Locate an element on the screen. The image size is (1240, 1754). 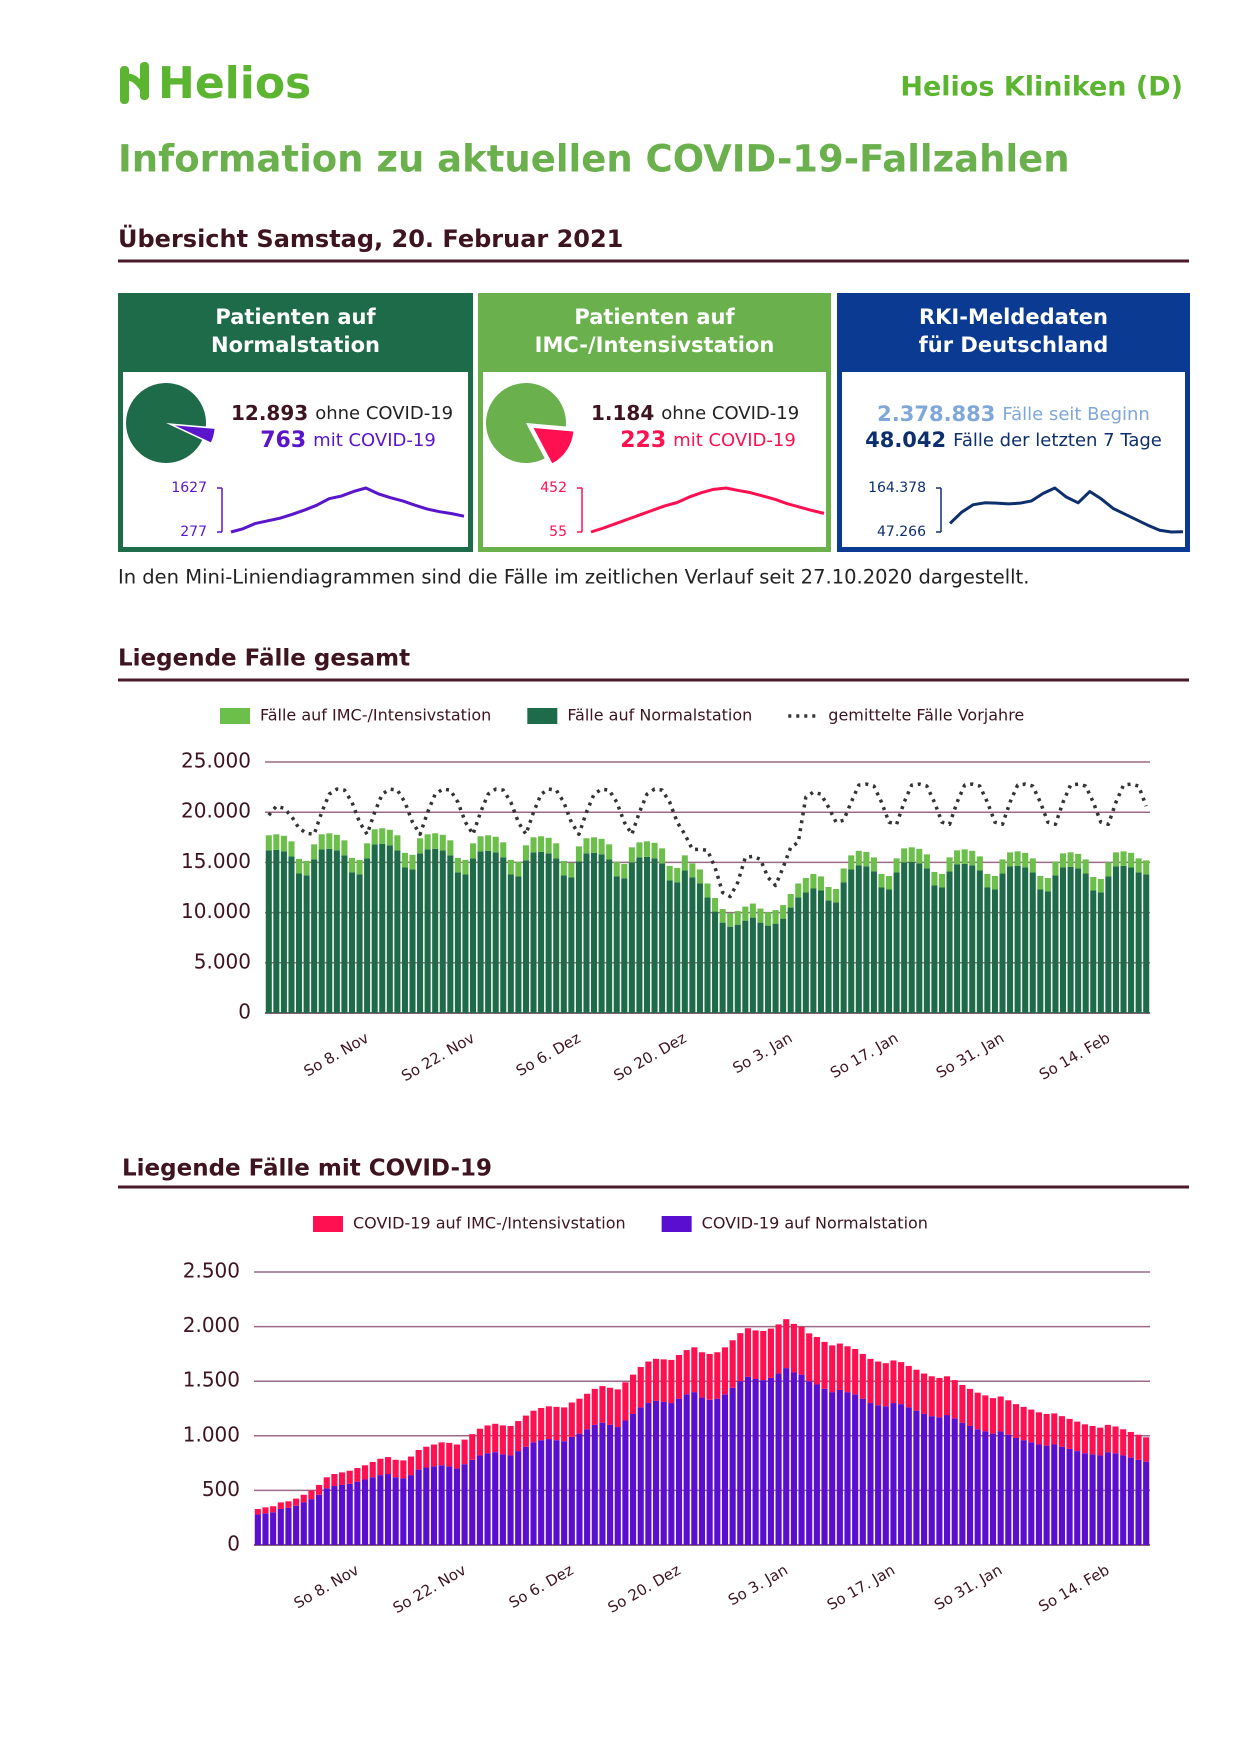
sparkline is located at coordinates (707, 510).